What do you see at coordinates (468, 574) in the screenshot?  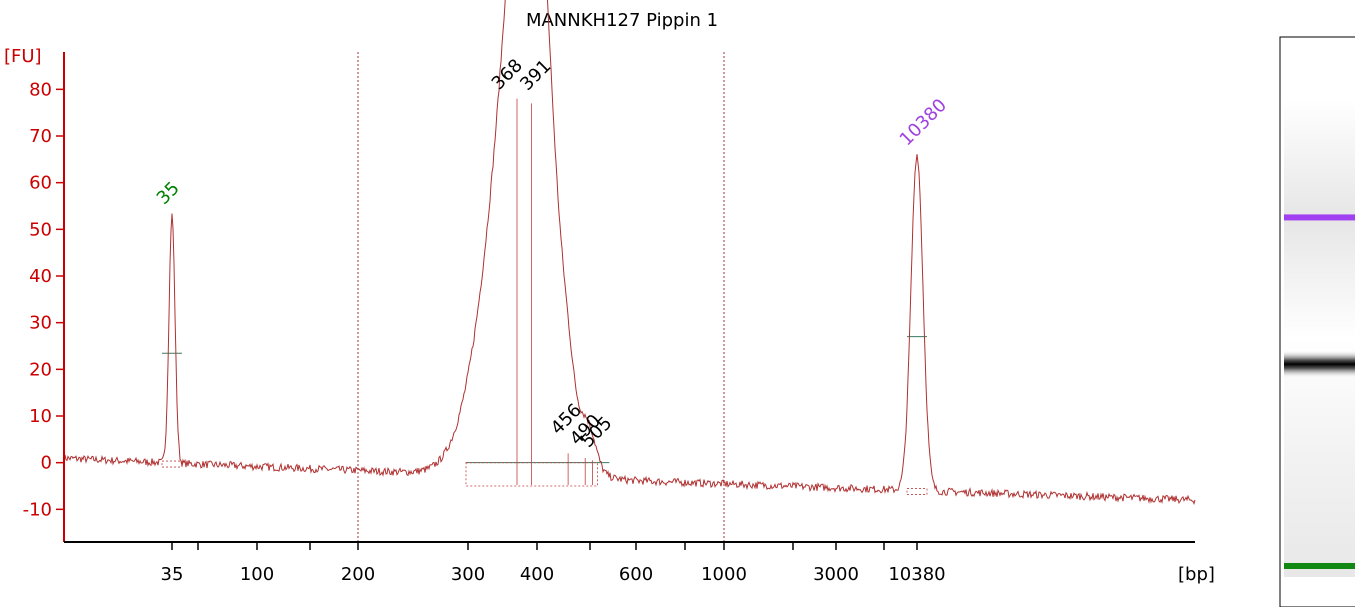 I see `x-tick-label: 300` at bounding box center [468, 574].